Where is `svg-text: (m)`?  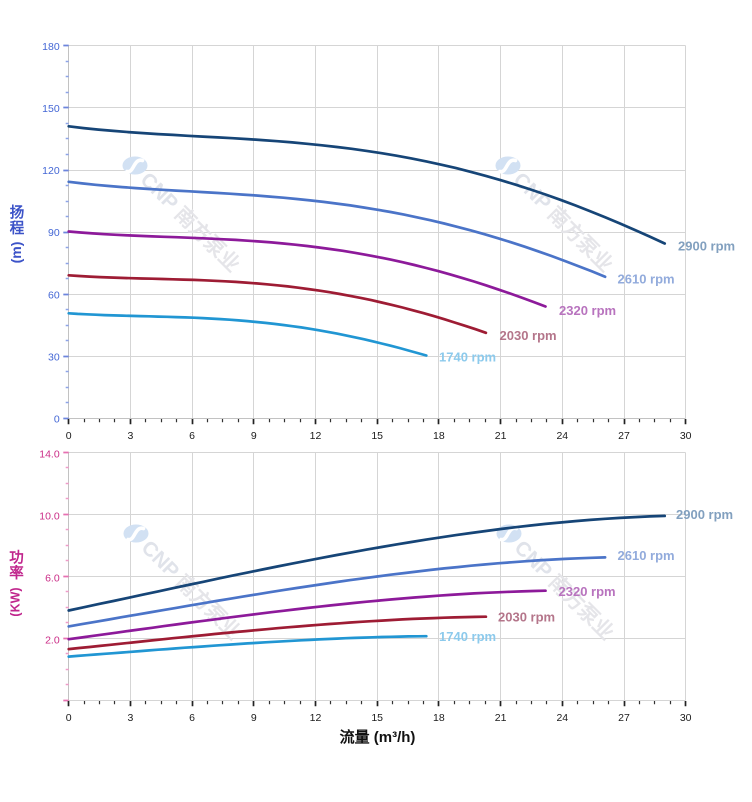 svg-text: (m) is located at coordinates (16, 253).